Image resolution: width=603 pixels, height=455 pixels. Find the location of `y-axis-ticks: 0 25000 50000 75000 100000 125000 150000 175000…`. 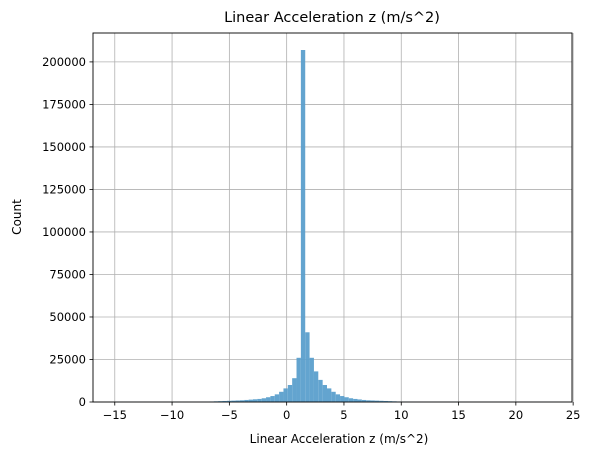

y-axis-ticks: 0 25000 50000 75000 100000 125000 150000 175000… is located at coordinates (67, 232).